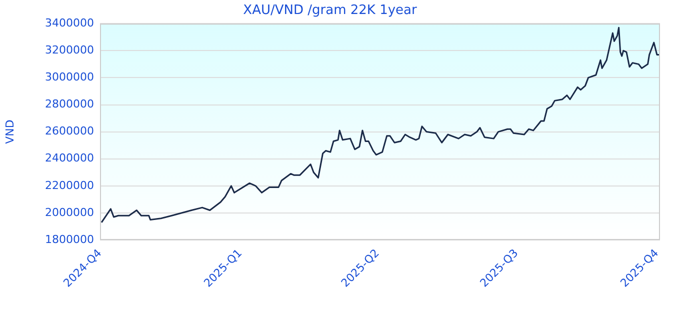  What do you see at coordinates (330, 10) in the screenshot?
I see `chart-title: XAU/VND /gram 22K 1year` at bounding box center [330, 10].